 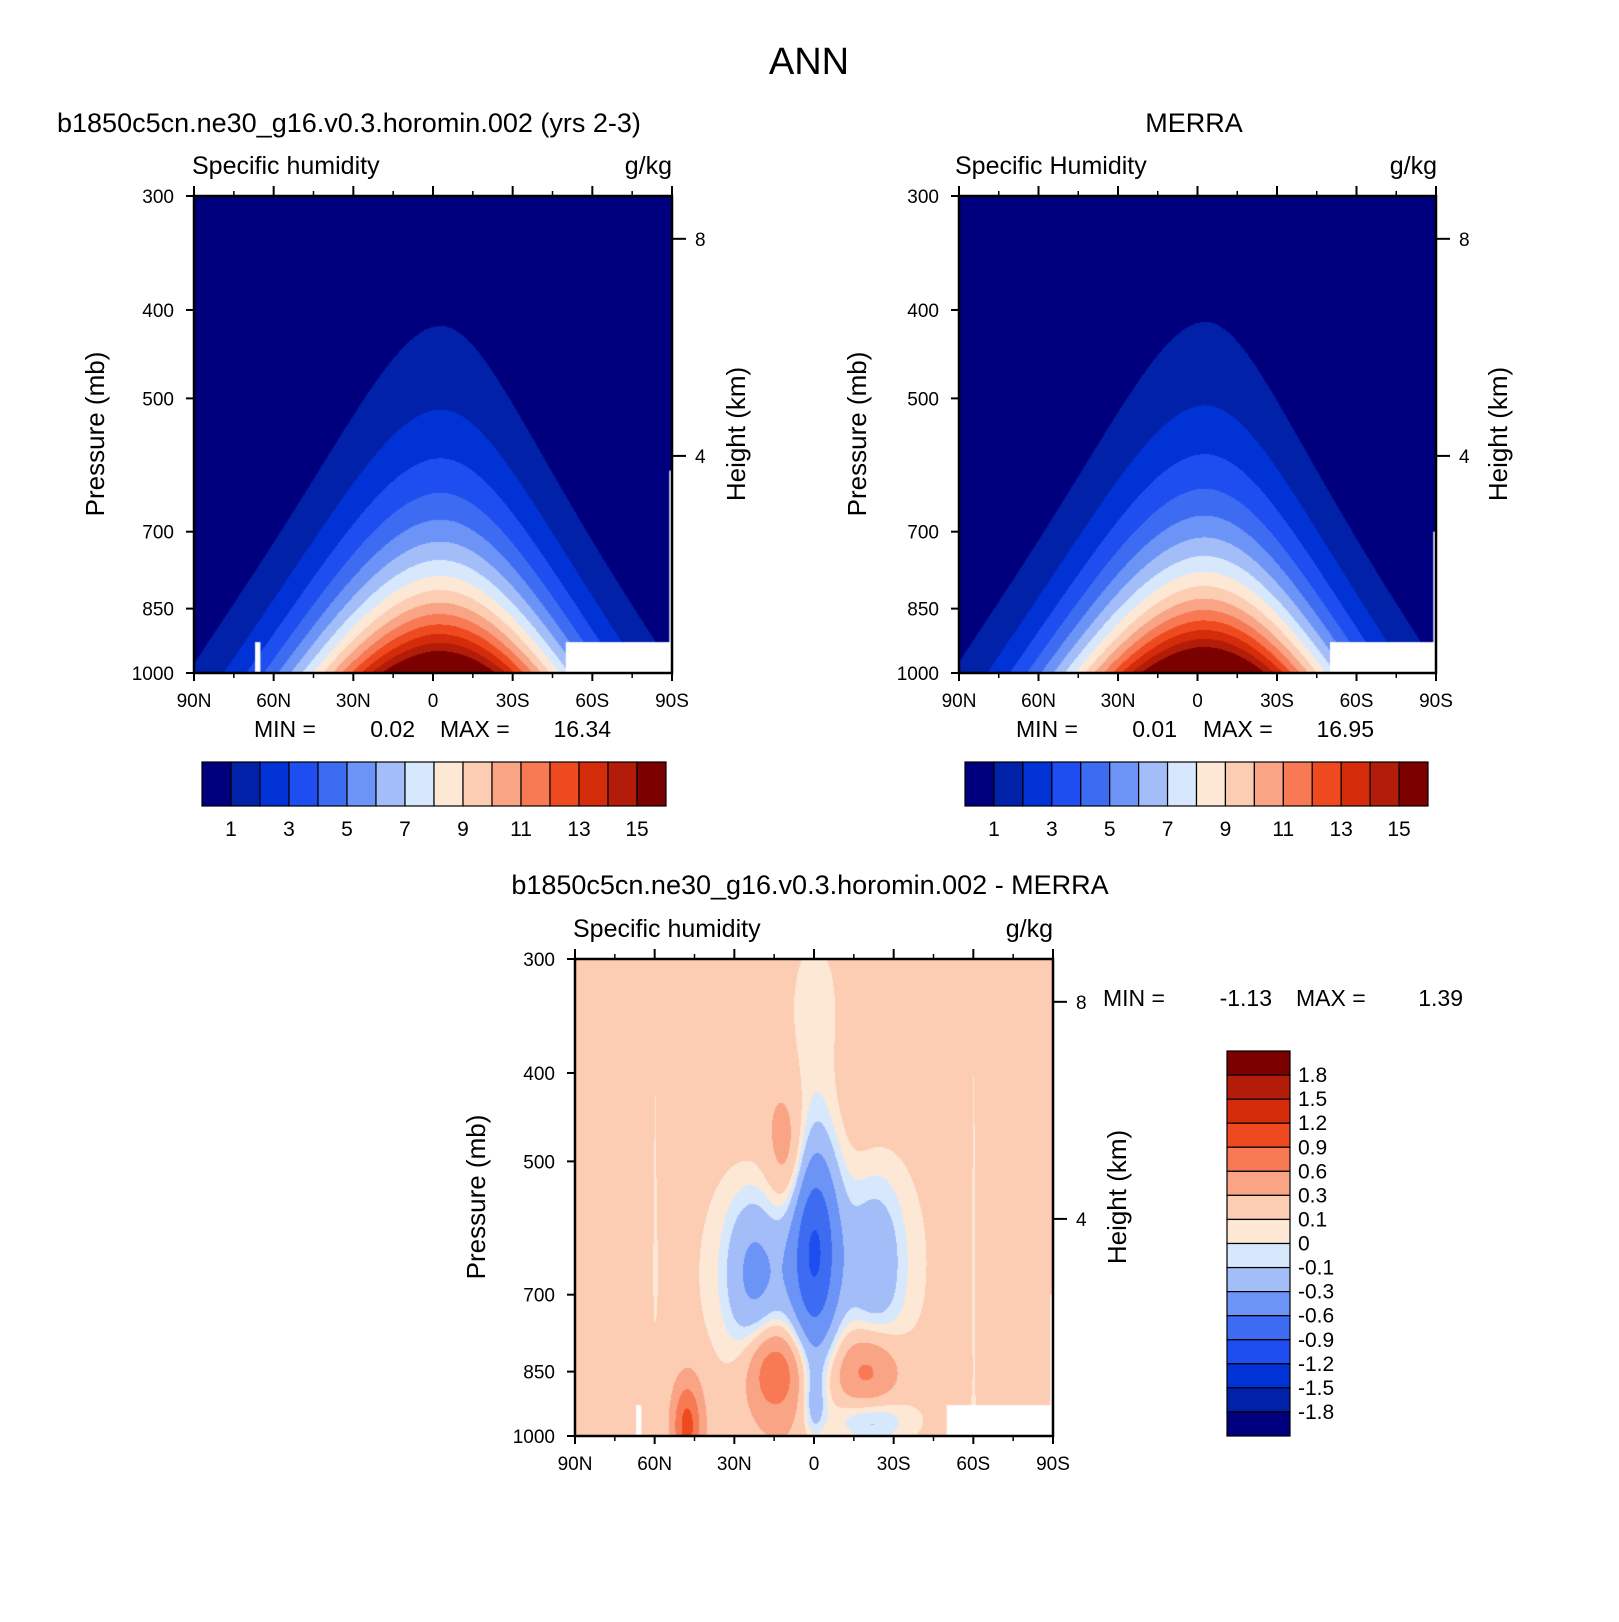 I want to click on colorbar-label: 5, so click(x=347, y=829).